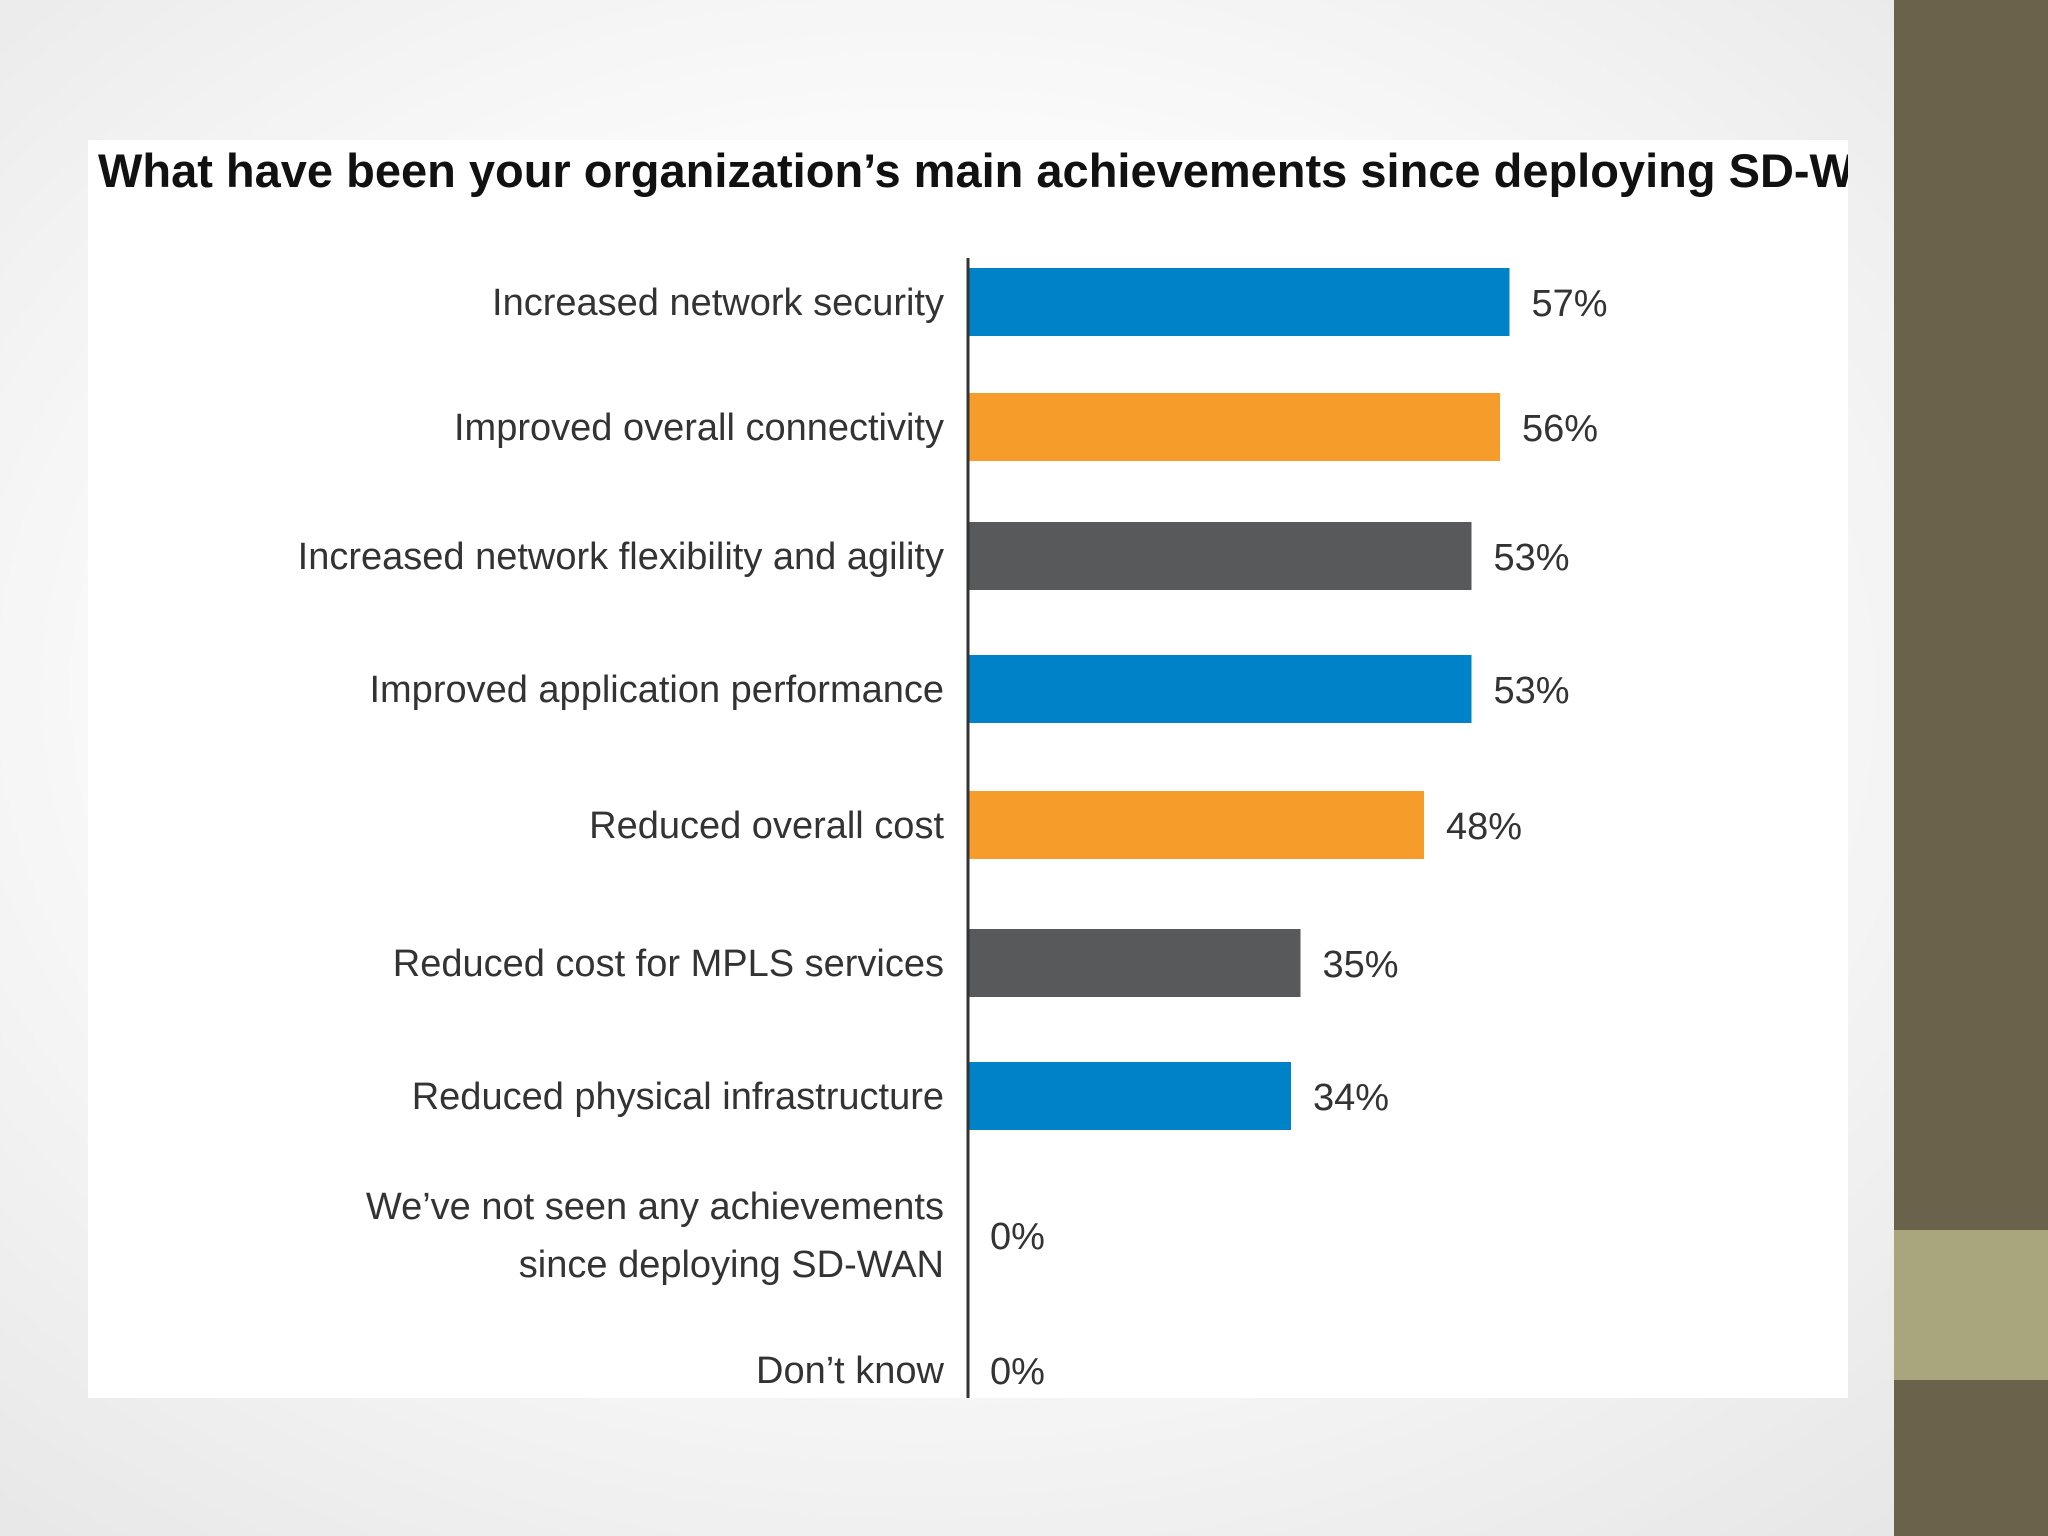 The width and height of the screenshot is (2048, 1536). Describe the element at coordinates (655, 1207) in the screenshot. I see `category-label: We’ve not seen any achievements` at that location.